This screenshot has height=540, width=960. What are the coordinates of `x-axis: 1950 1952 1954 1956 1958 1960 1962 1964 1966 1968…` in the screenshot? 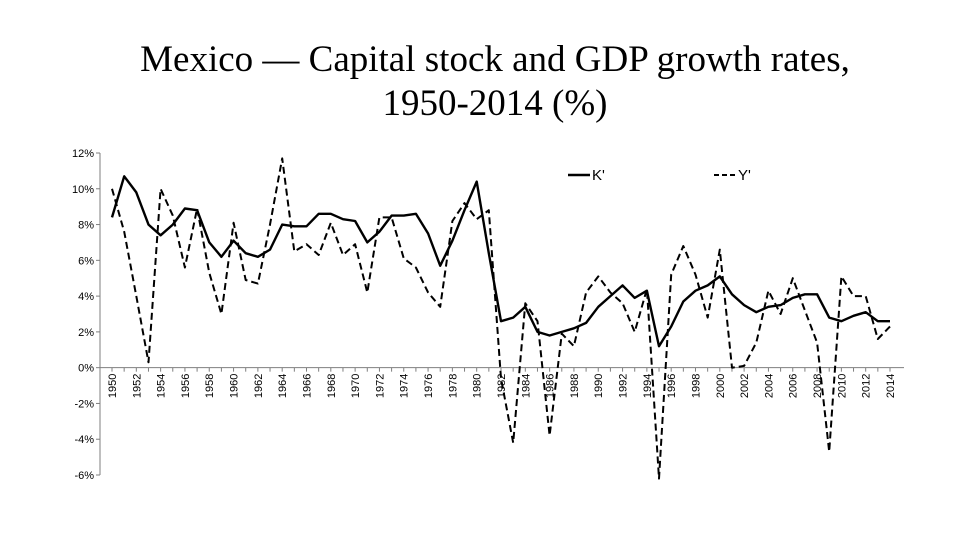 It's located at (502, 382).